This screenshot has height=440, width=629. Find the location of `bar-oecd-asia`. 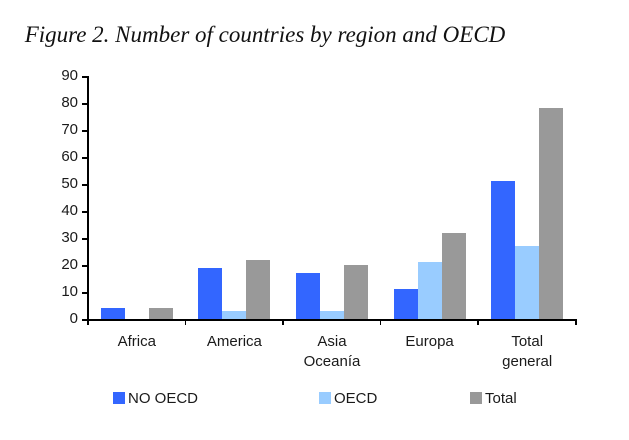

bar-oecd-asia is located at coordinates (332, 314).